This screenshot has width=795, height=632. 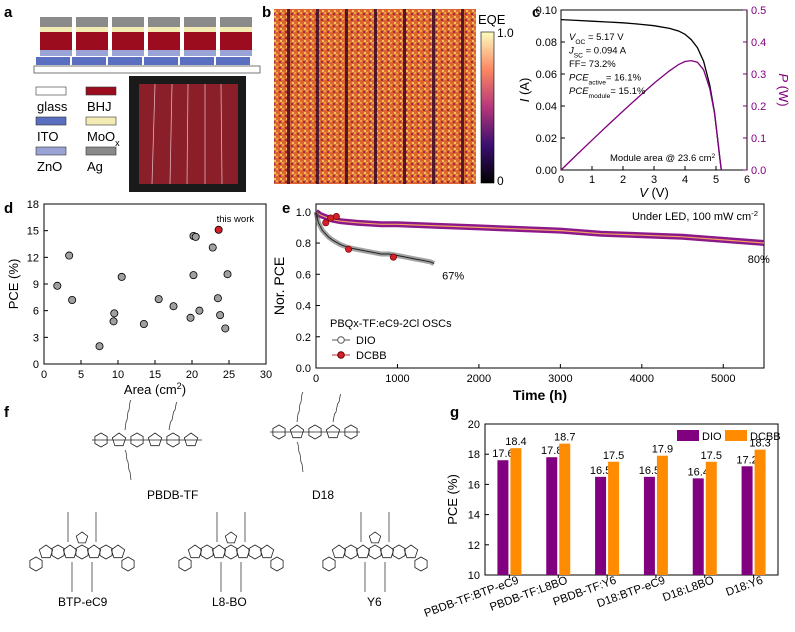 What do you see at coordinates (172, 416) in the screenshot?
I see `pbdb-tf-side-chain` at bounding box center [172, 416].